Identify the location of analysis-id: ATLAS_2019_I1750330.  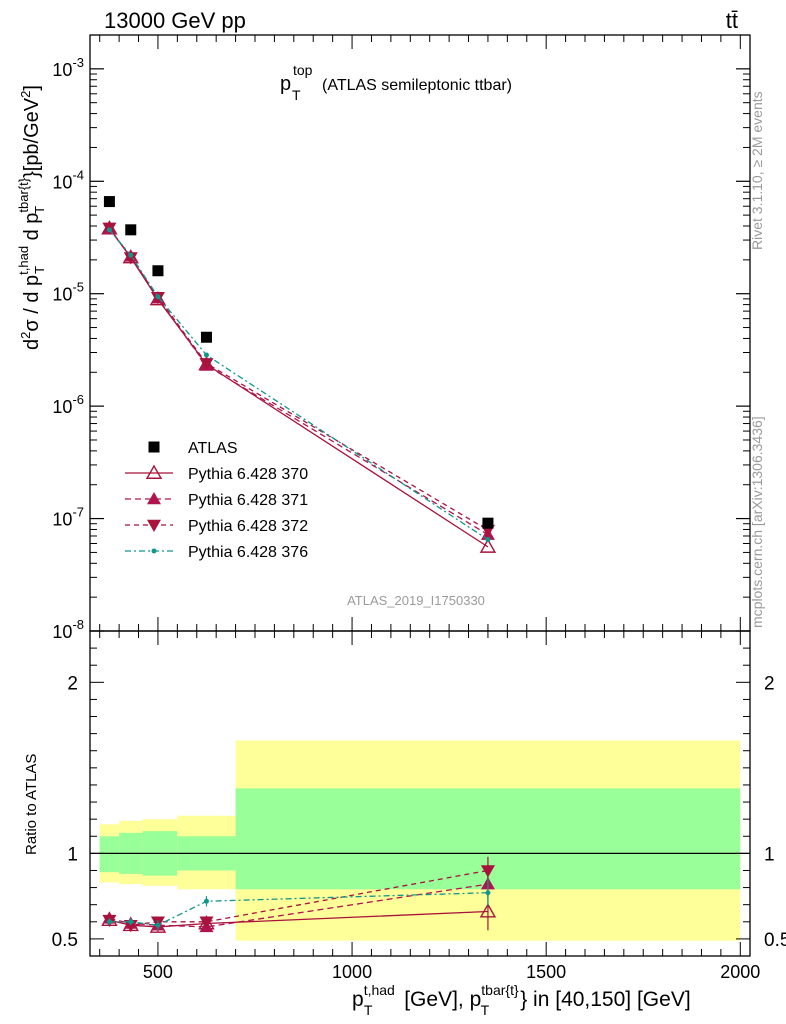
(416, 600).